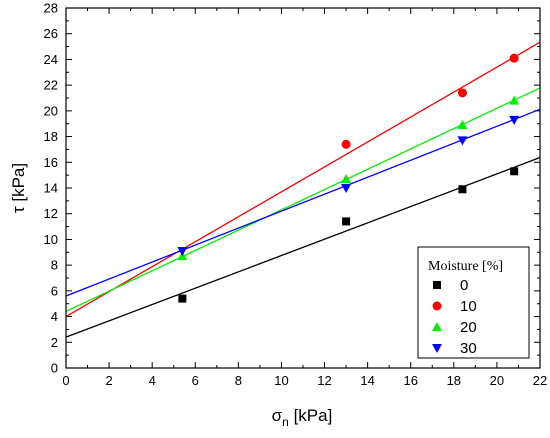 This screenshot has height=438, width=550. Describe the element at coordinates (18, 188) in the screenshot. I see `y-axis-title: τ [kPa]` at that location.